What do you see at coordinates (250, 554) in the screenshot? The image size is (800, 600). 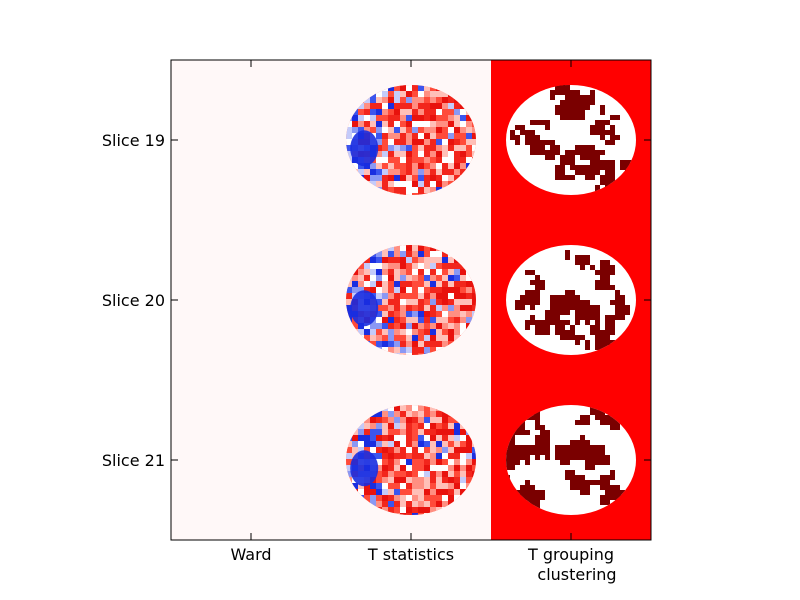 I see `x-tick-label: Ward` at bounding box center [250, 554].